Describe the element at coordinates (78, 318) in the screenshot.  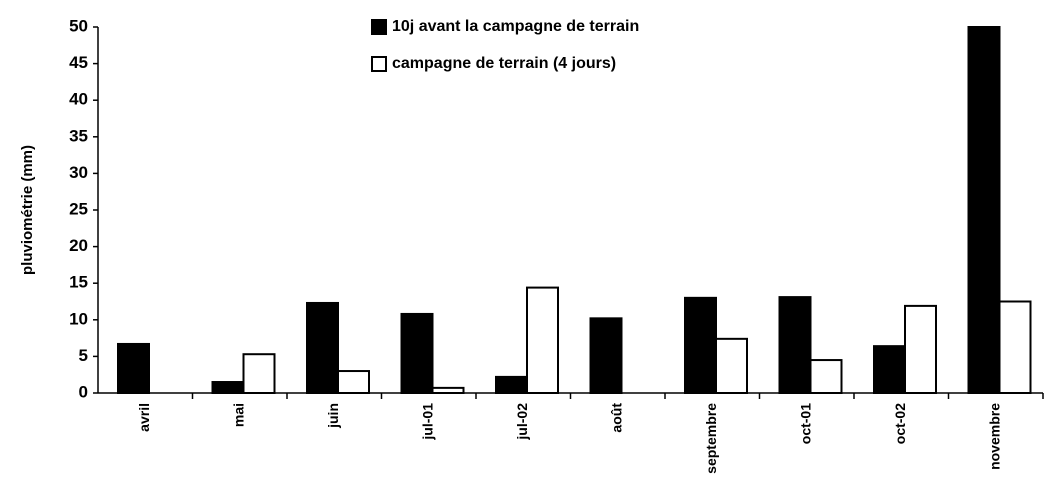
I see `y-tick-label: 10` at that location.